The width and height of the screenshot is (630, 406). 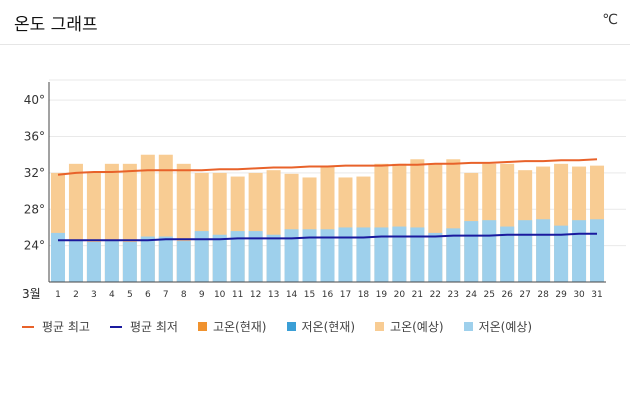 What do you see at coordinates (579, 295) in the screenshot?
I see `x-tick-label: 30` at bounding box center [579, 295].